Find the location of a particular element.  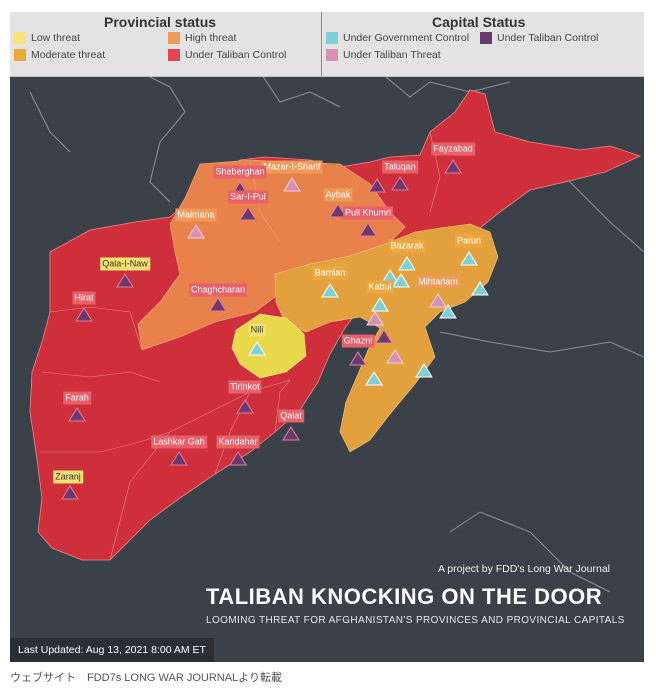

capital-marker-sar-i-pul is located at coordinates (248, 213).